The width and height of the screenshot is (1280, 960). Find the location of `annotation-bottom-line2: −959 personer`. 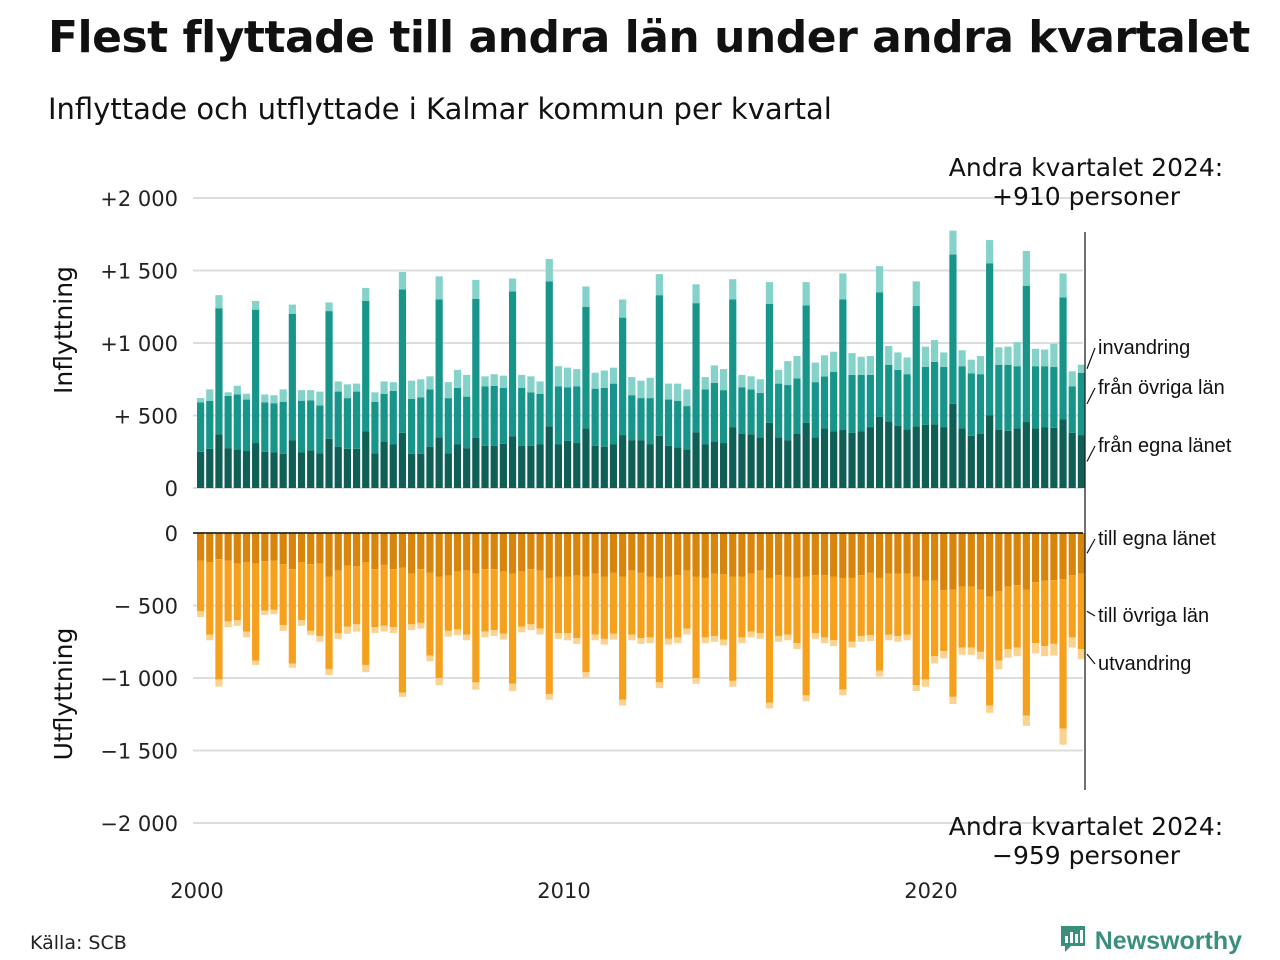

annotation-bottom-line2: −959 personer is located at coordinates (1086, 855).